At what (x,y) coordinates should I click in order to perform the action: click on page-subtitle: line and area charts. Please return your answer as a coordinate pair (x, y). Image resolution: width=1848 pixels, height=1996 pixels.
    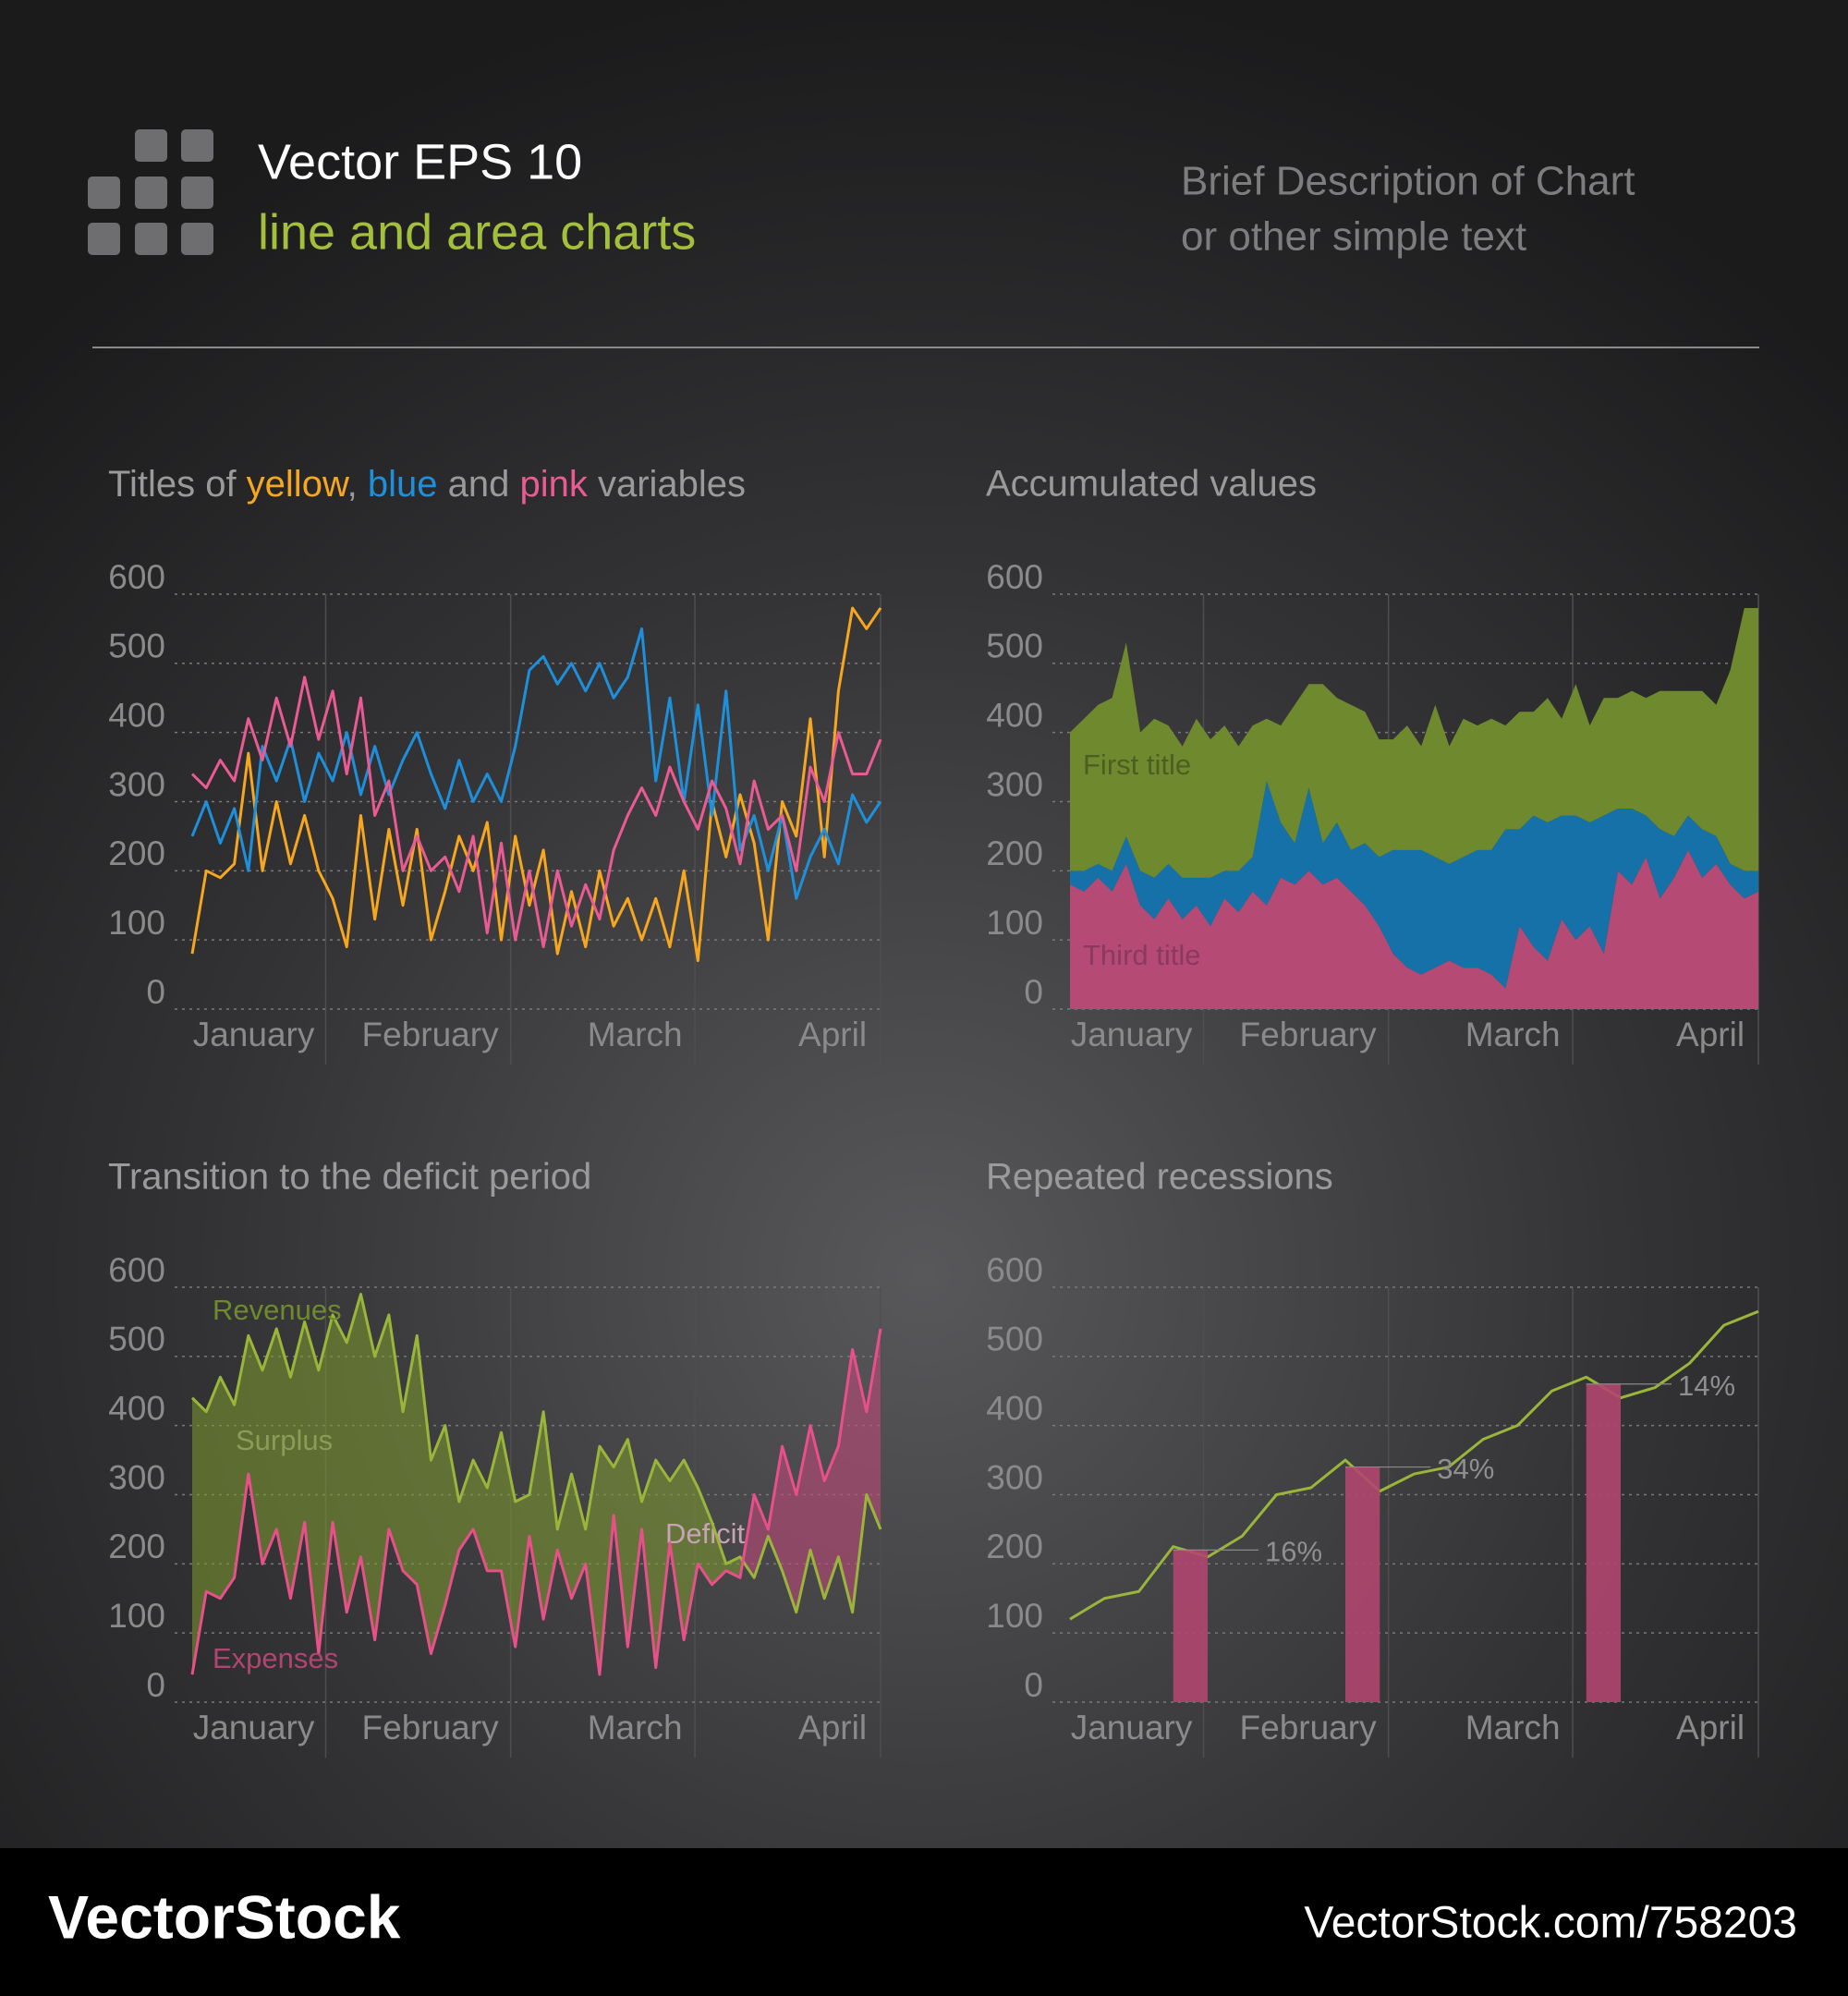
    Looking at the image, I should click on (477, 232).